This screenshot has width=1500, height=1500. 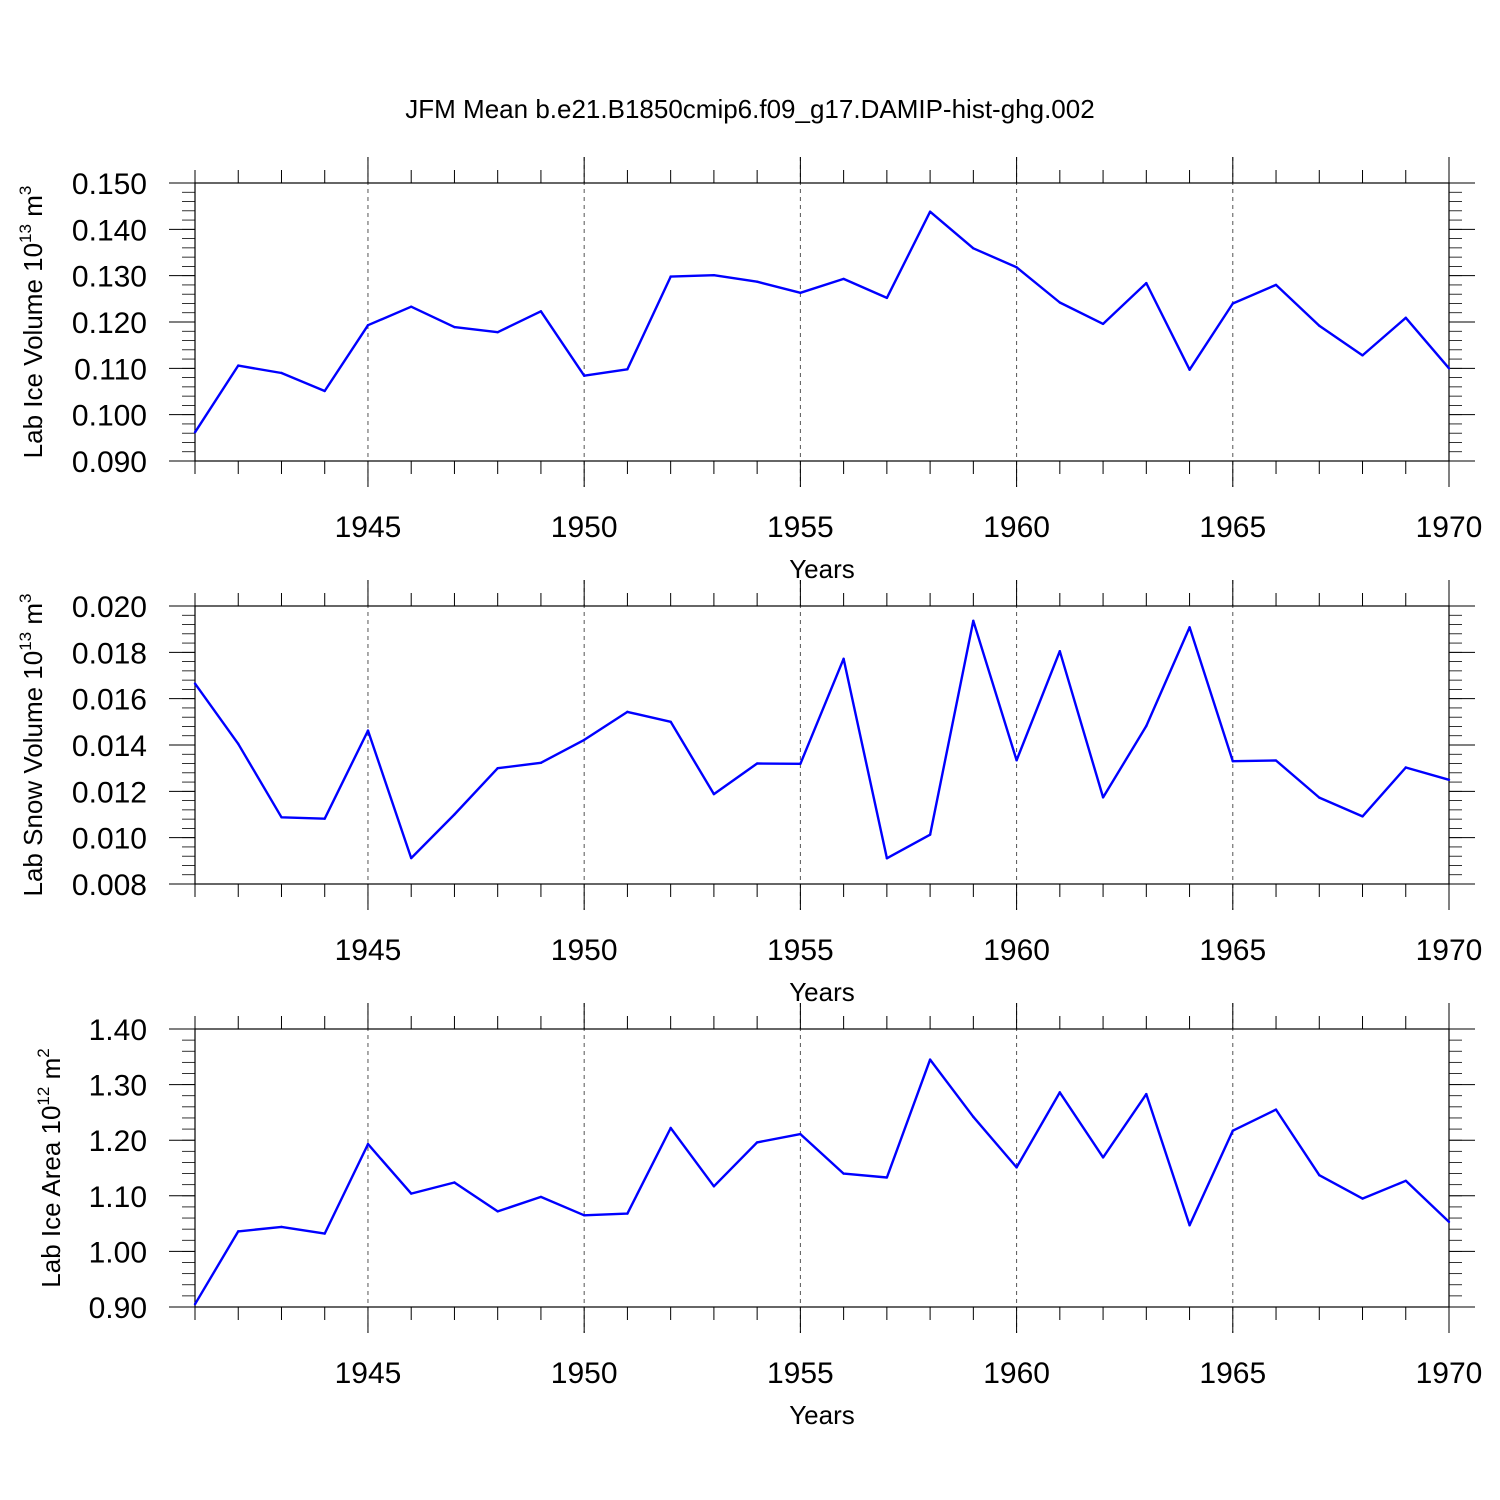 What do you see at coordinates (109, 885) in the screenshot?
I see `y-tick-label: 0.008` at bounding box center [109, 885].